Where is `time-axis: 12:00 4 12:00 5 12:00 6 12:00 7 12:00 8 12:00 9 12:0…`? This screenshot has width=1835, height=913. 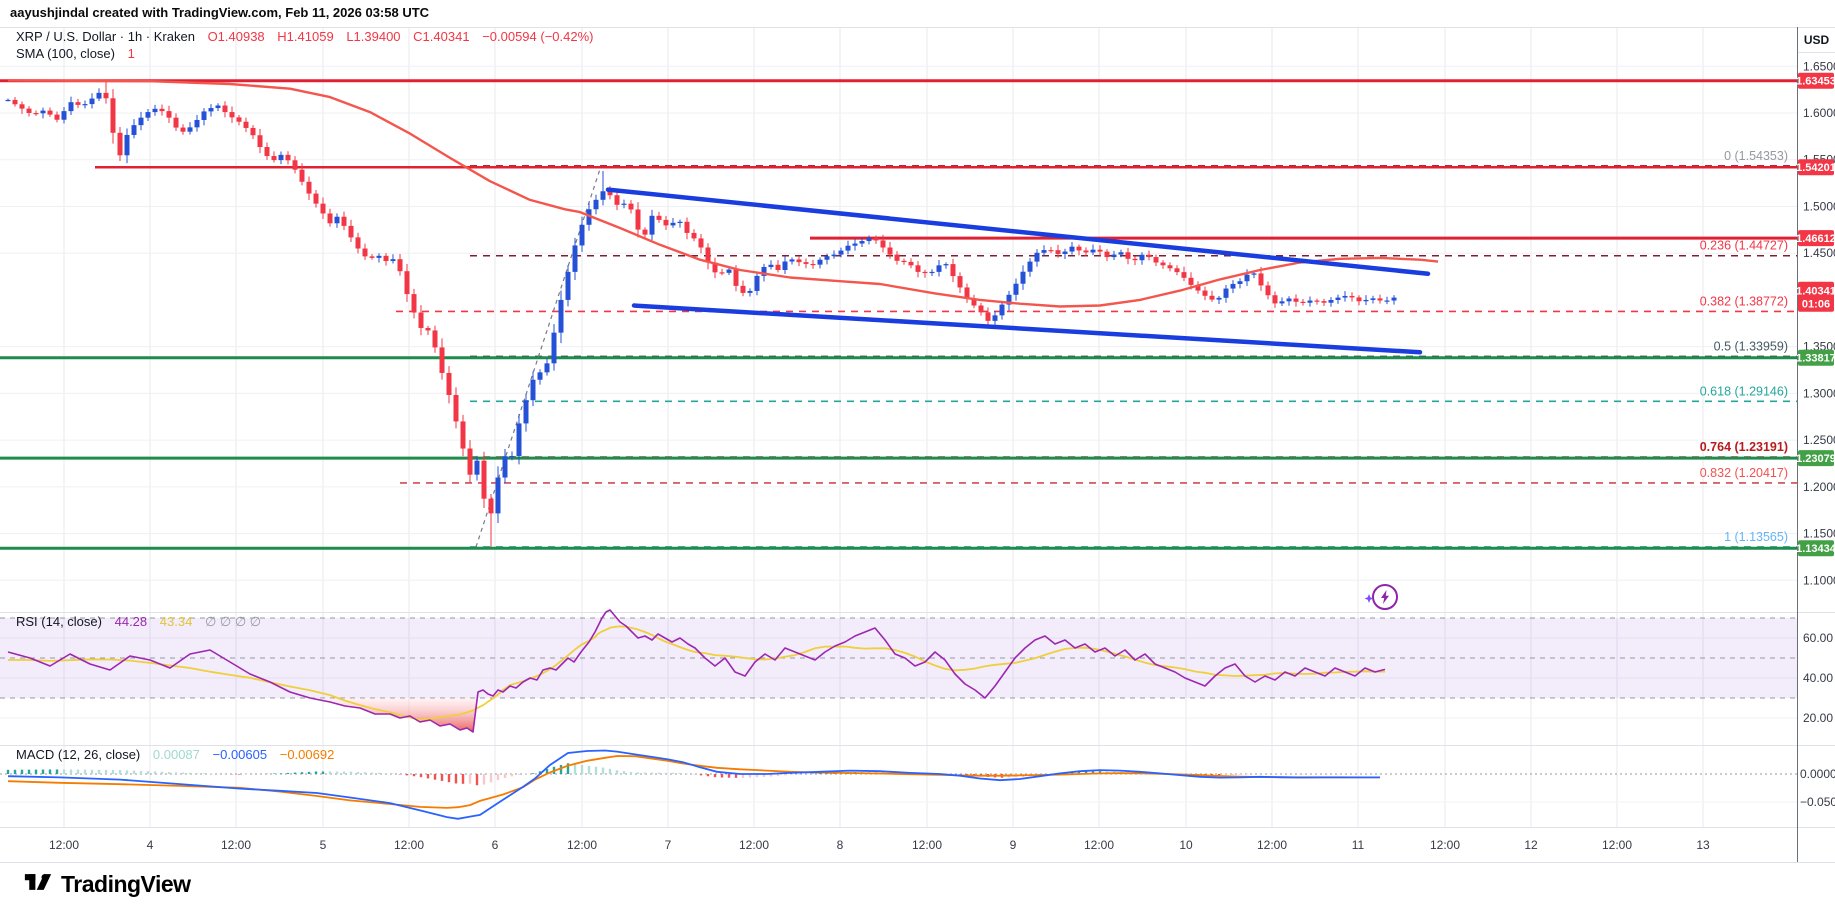 time-axis: 12:00 4 12:00 5 12:00 6 12:00 7 12:00 8 12:00 9 12:0… is located at coordinates (879, 845).